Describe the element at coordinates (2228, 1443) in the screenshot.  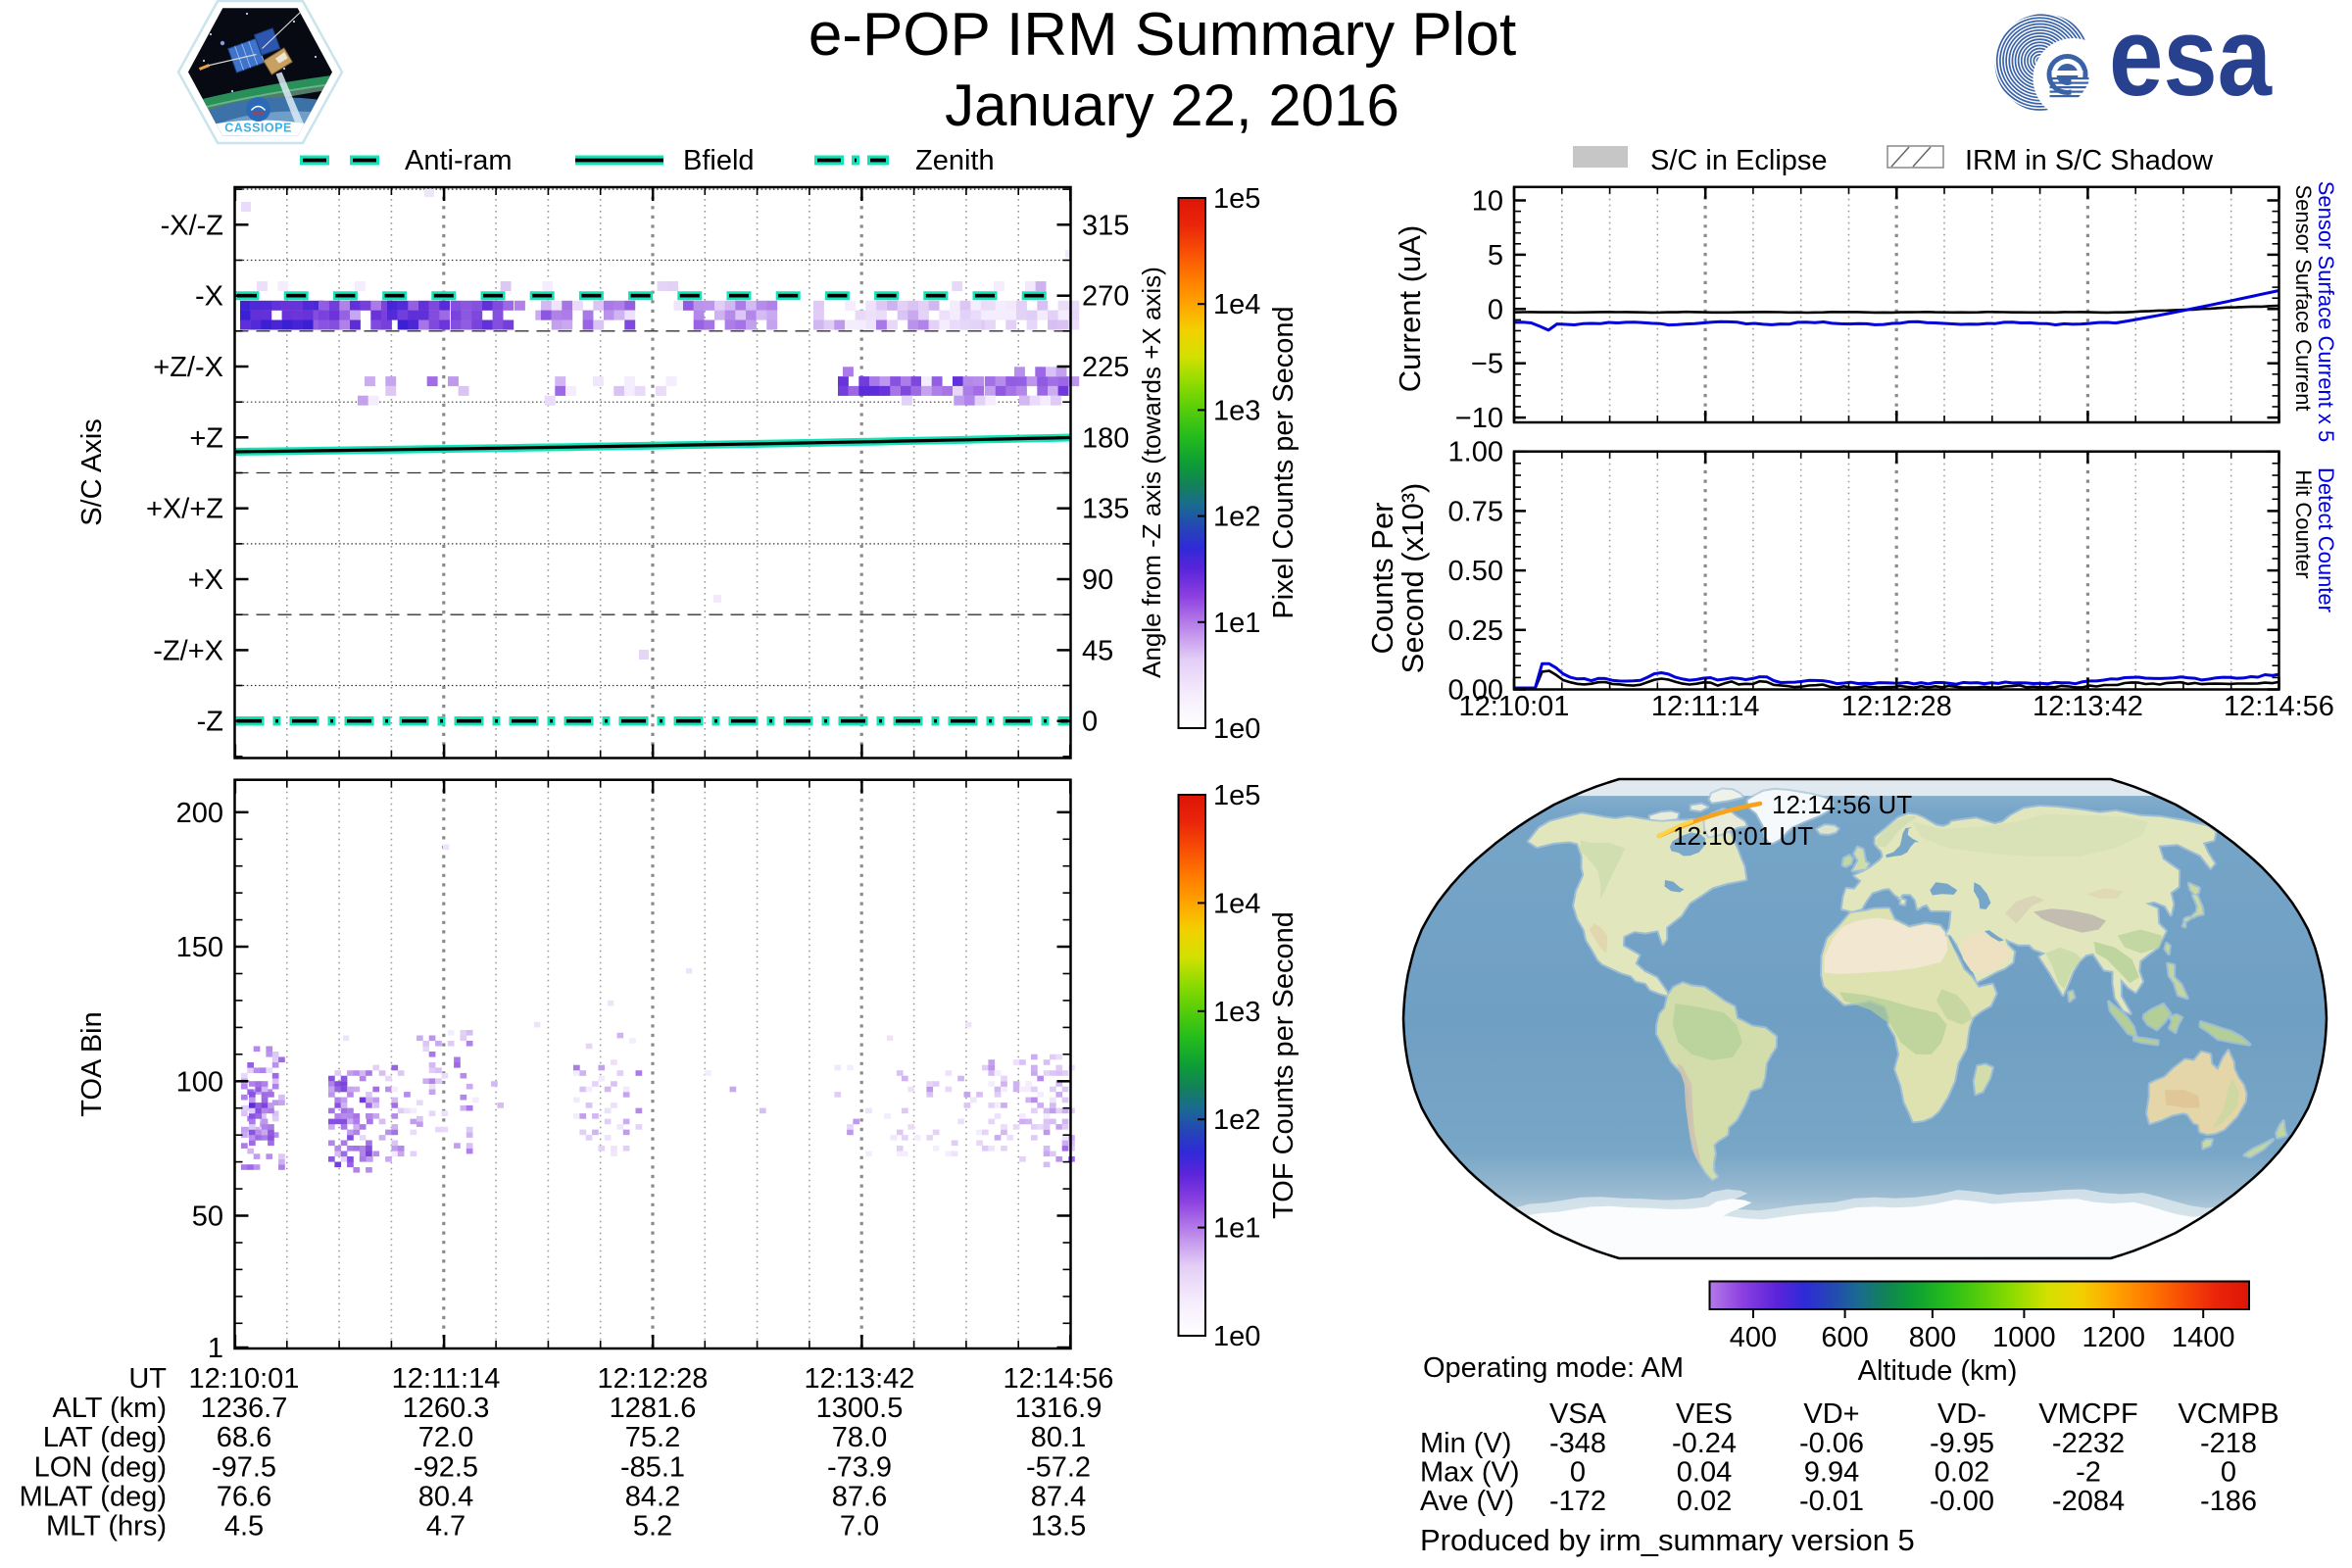
I see `svg-text: -218` at that location.